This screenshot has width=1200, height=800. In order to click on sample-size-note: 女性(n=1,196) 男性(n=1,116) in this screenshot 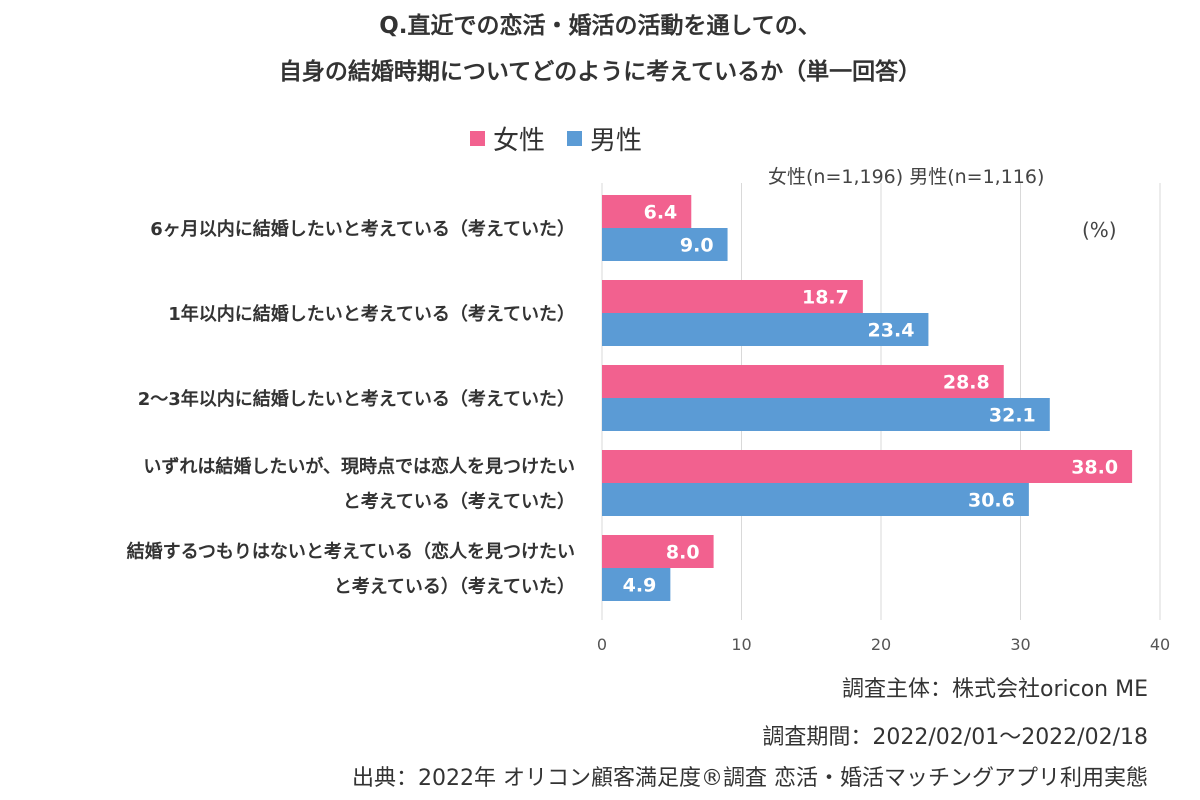, I will do `click(906, 177)`.